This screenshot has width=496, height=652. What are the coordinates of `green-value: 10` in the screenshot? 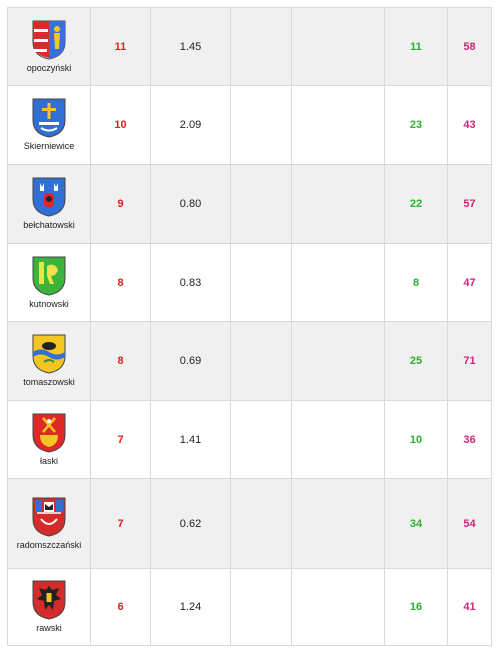 It's located at (416, 439).